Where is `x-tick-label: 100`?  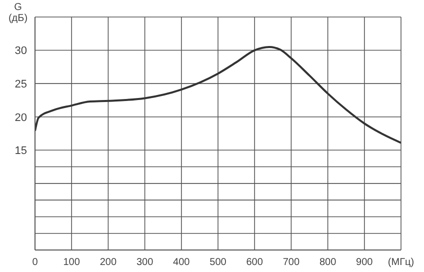
x-tick-label: 100 is located at coordinates (71, 262).